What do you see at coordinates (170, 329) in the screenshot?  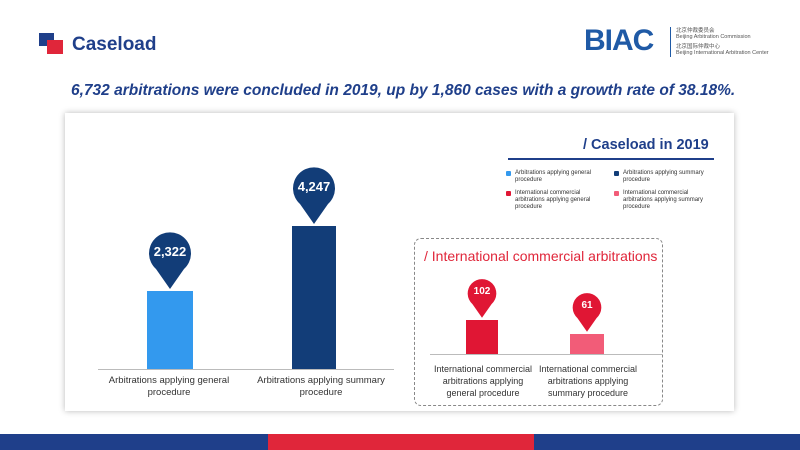 I see `bar-general` at bounding box center [170, 329].